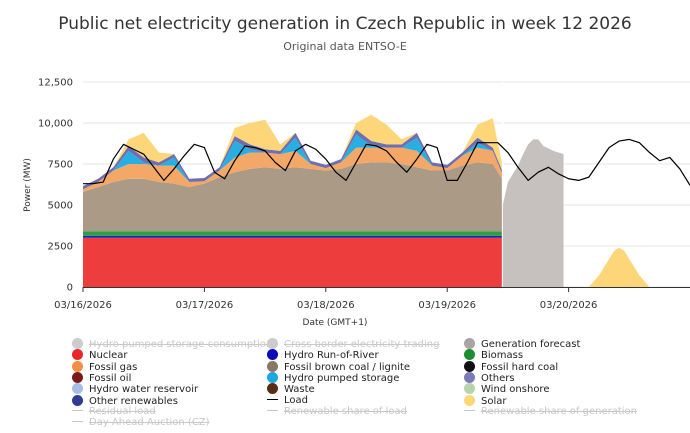 The height and width of the screenshot is (433, 690). What do you see at coordinates (559, 411) in the screenshot?
I see `legend-label: Renewable share of generation` at bounding box center [559, 411].